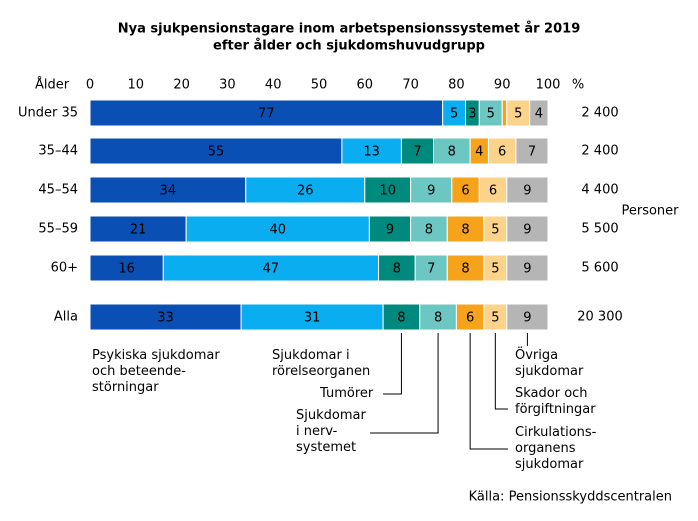 This screenshot has height=521, width=698. I want to click on value-label: 47, so click(271, 269).